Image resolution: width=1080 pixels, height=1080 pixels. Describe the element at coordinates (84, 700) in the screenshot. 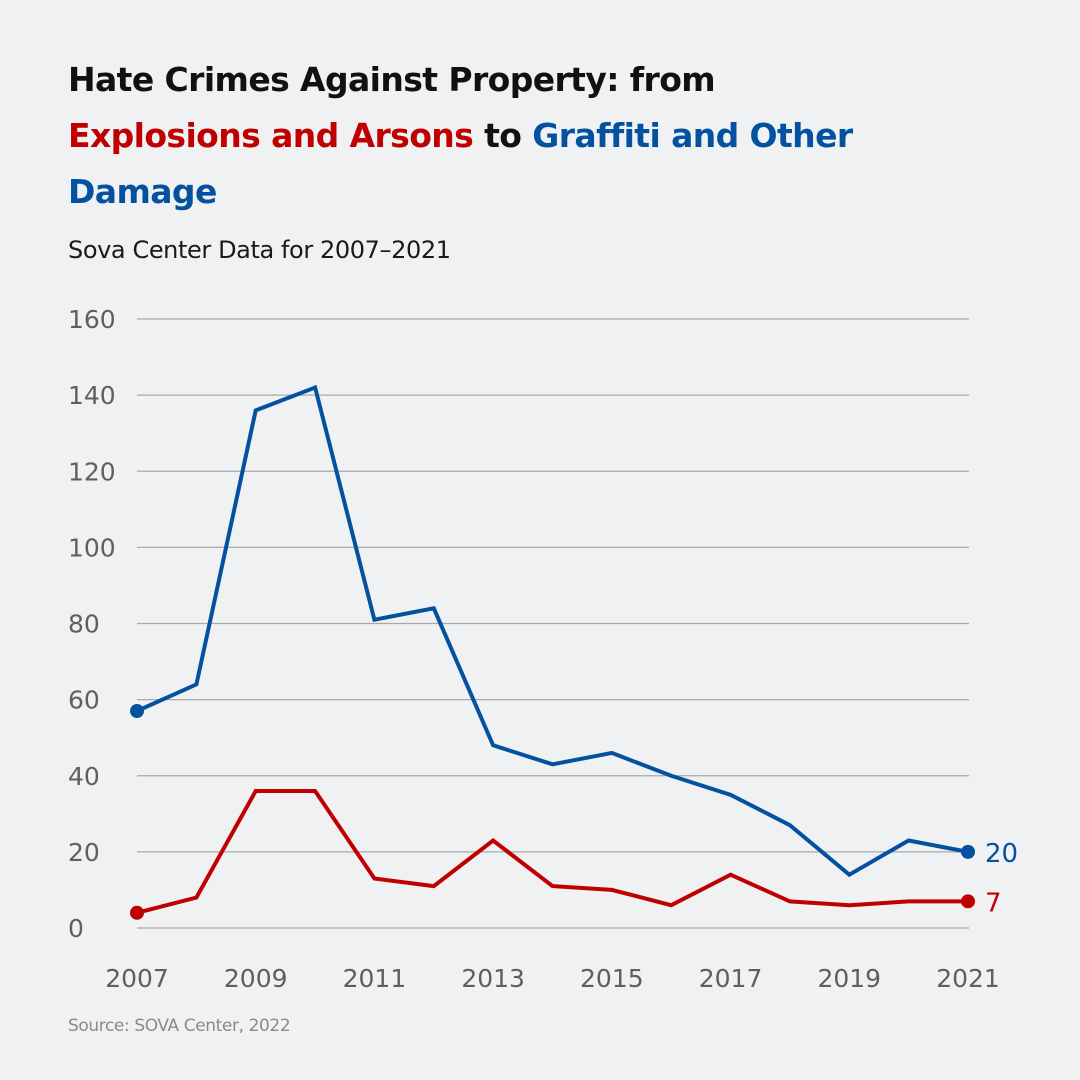

I see `y-tick-label-60: 60` at that location.